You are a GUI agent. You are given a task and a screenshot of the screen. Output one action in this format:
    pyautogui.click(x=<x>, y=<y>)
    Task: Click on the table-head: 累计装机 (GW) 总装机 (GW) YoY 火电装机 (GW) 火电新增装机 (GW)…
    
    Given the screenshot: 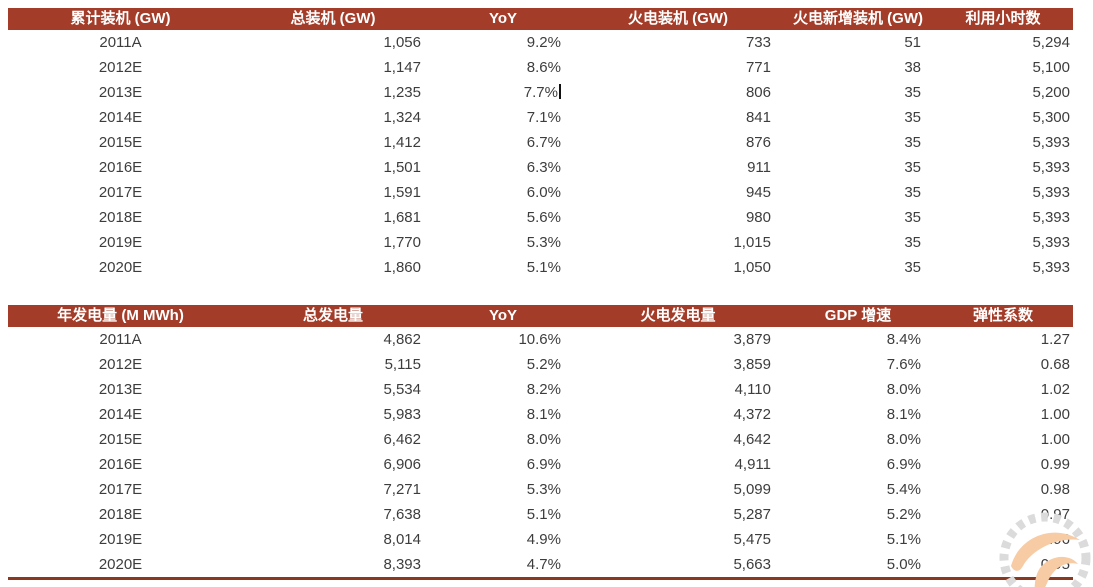 What is the action you would take?
    pyautogui.click(x=540, y=19)
    